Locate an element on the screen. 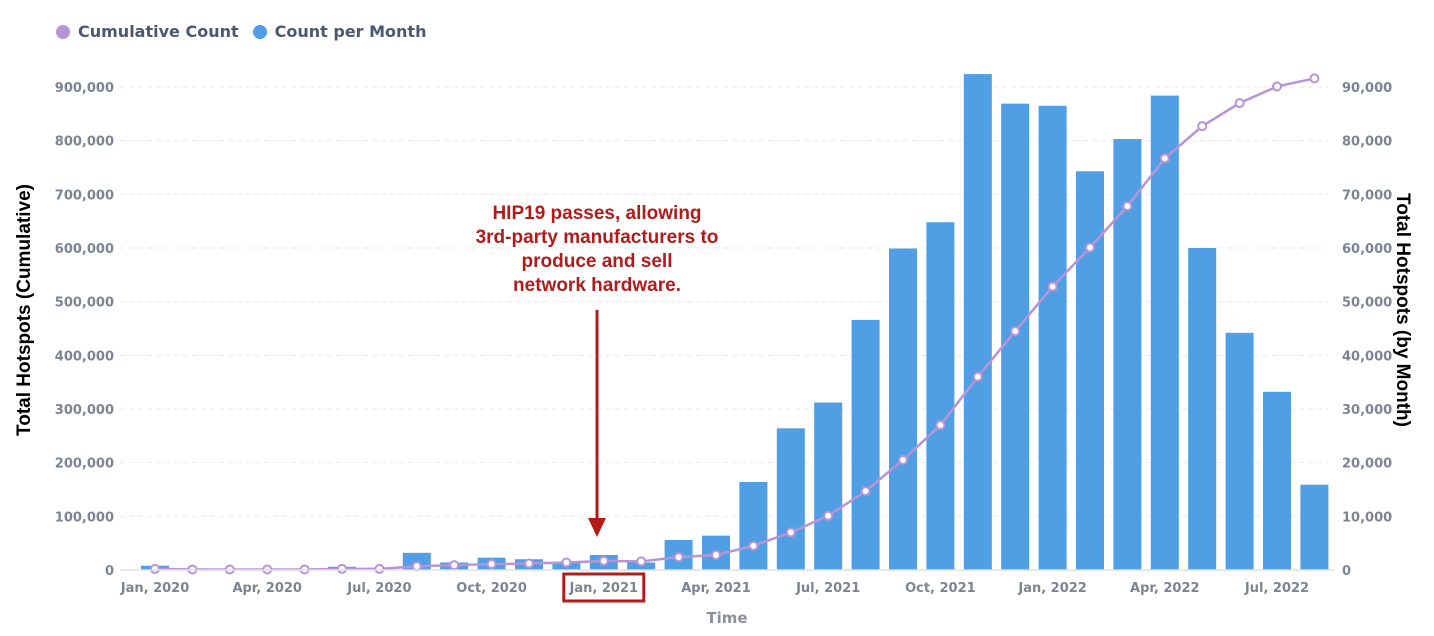 The height and width of the screenshot is (636, 1434). x-tick-label: Oct, 2020 is located at coordinates (491, 588).